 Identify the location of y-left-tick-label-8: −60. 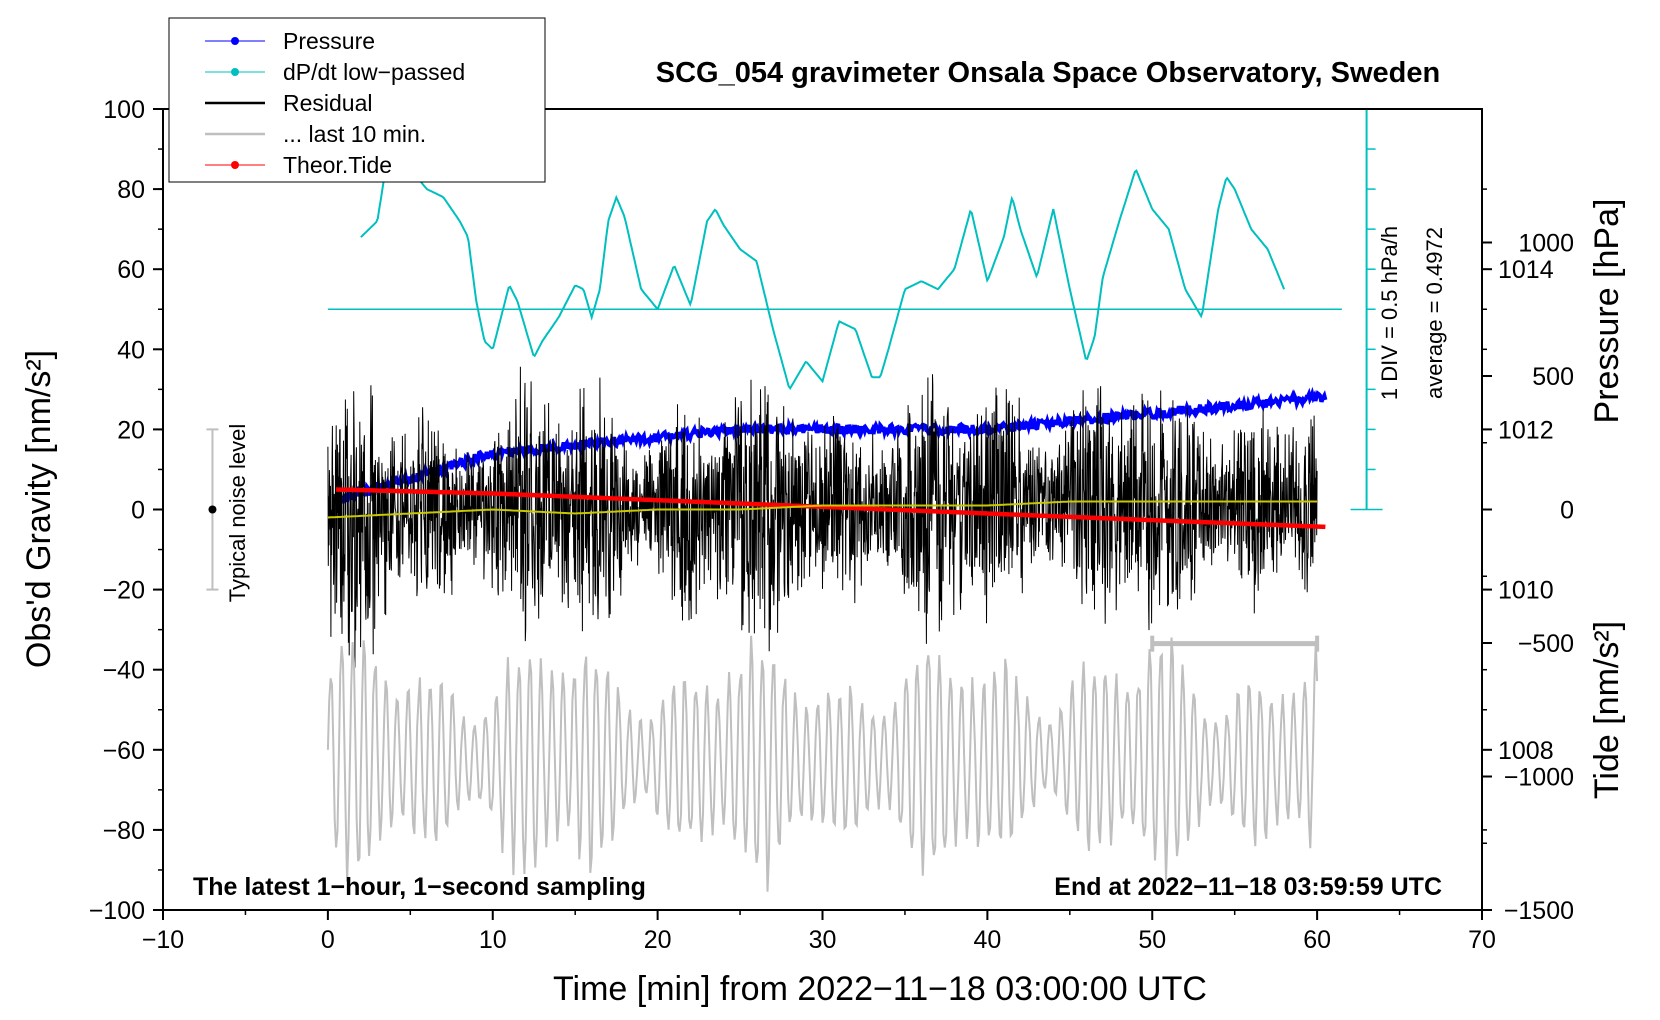
(124, 751).